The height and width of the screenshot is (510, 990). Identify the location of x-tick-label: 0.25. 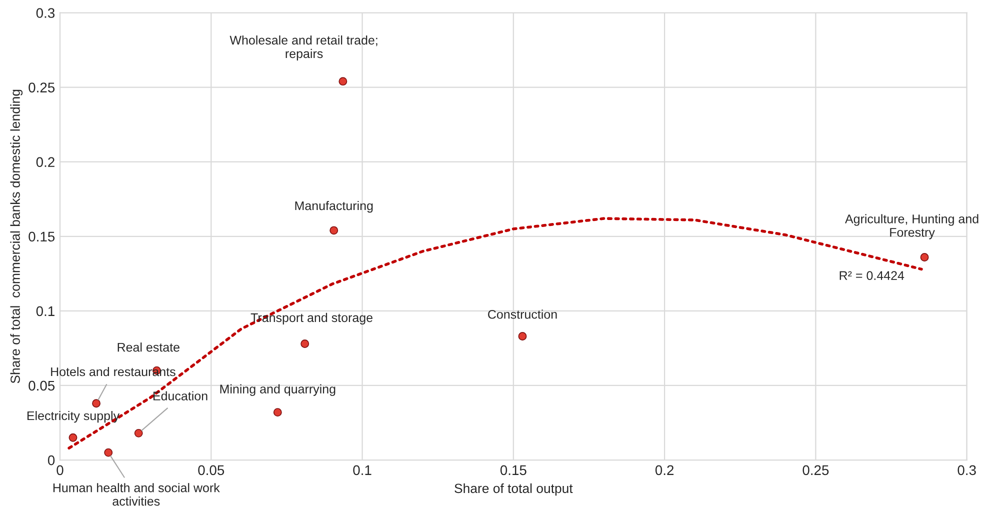
(815, 470).